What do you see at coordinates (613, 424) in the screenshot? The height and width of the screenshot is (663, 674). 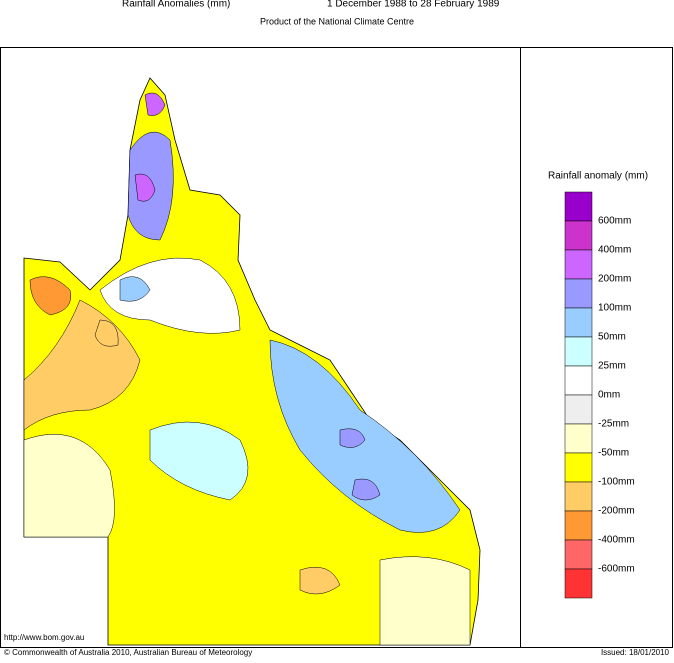 I see `legend-label: -25mm` at bounding box center [613, 424].